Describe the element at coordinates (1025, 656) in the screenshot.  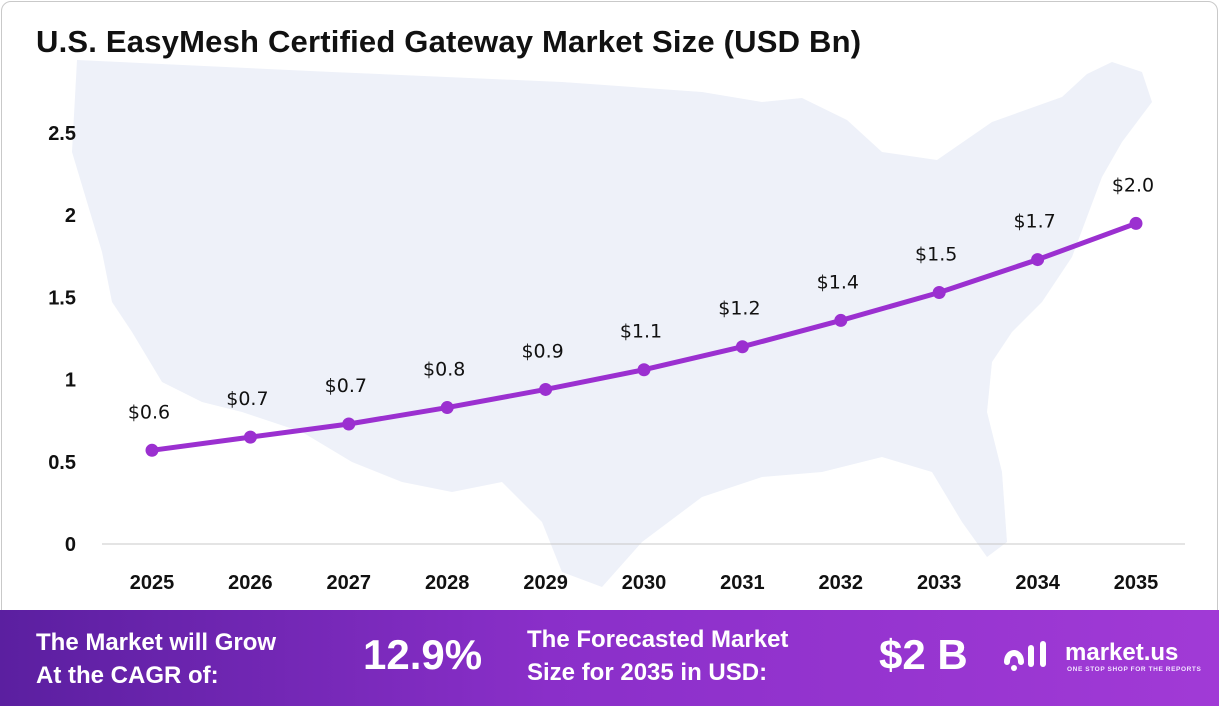
I see `market-us-logo-icon` at that location.